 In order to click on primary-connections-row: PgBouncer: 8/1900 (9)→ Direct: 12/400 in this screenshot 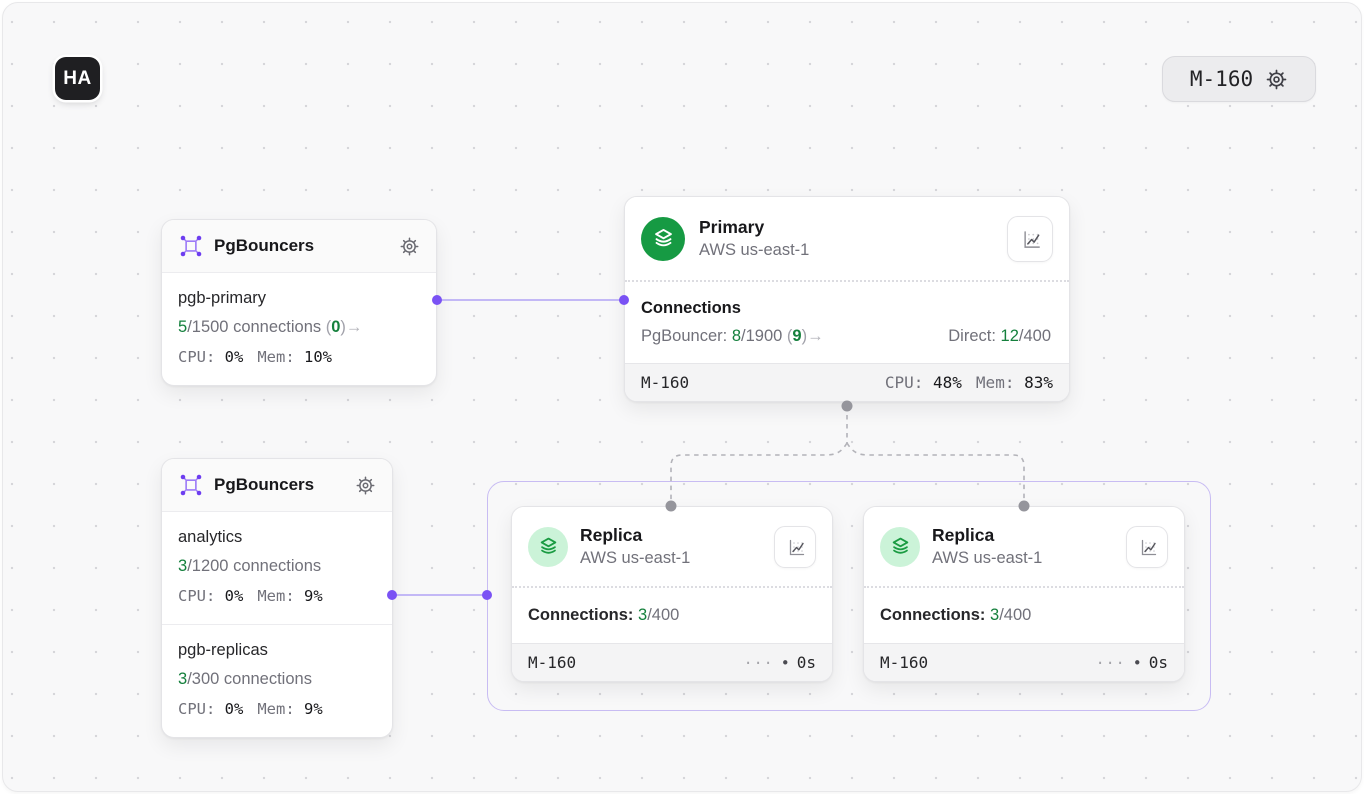, I will do `click(847, 336)`.